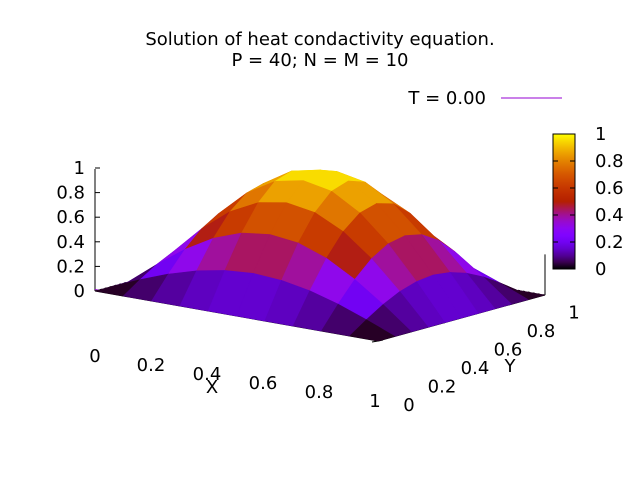 Image resolution: width=640 pixels, height=480 pixels. What do you see at coordinates (408, 405) in the screenshot?
I see `y-tick-label: 0` at bounding box center [408, 405].